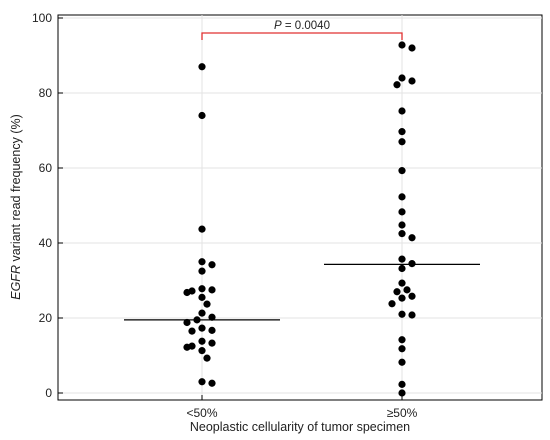 Image resolution: width=550 pixels, height=440 pixels. Describe the element at coordinates (48, 393) in the screenshot. I see `y-tick-label-0: 0` at that location.